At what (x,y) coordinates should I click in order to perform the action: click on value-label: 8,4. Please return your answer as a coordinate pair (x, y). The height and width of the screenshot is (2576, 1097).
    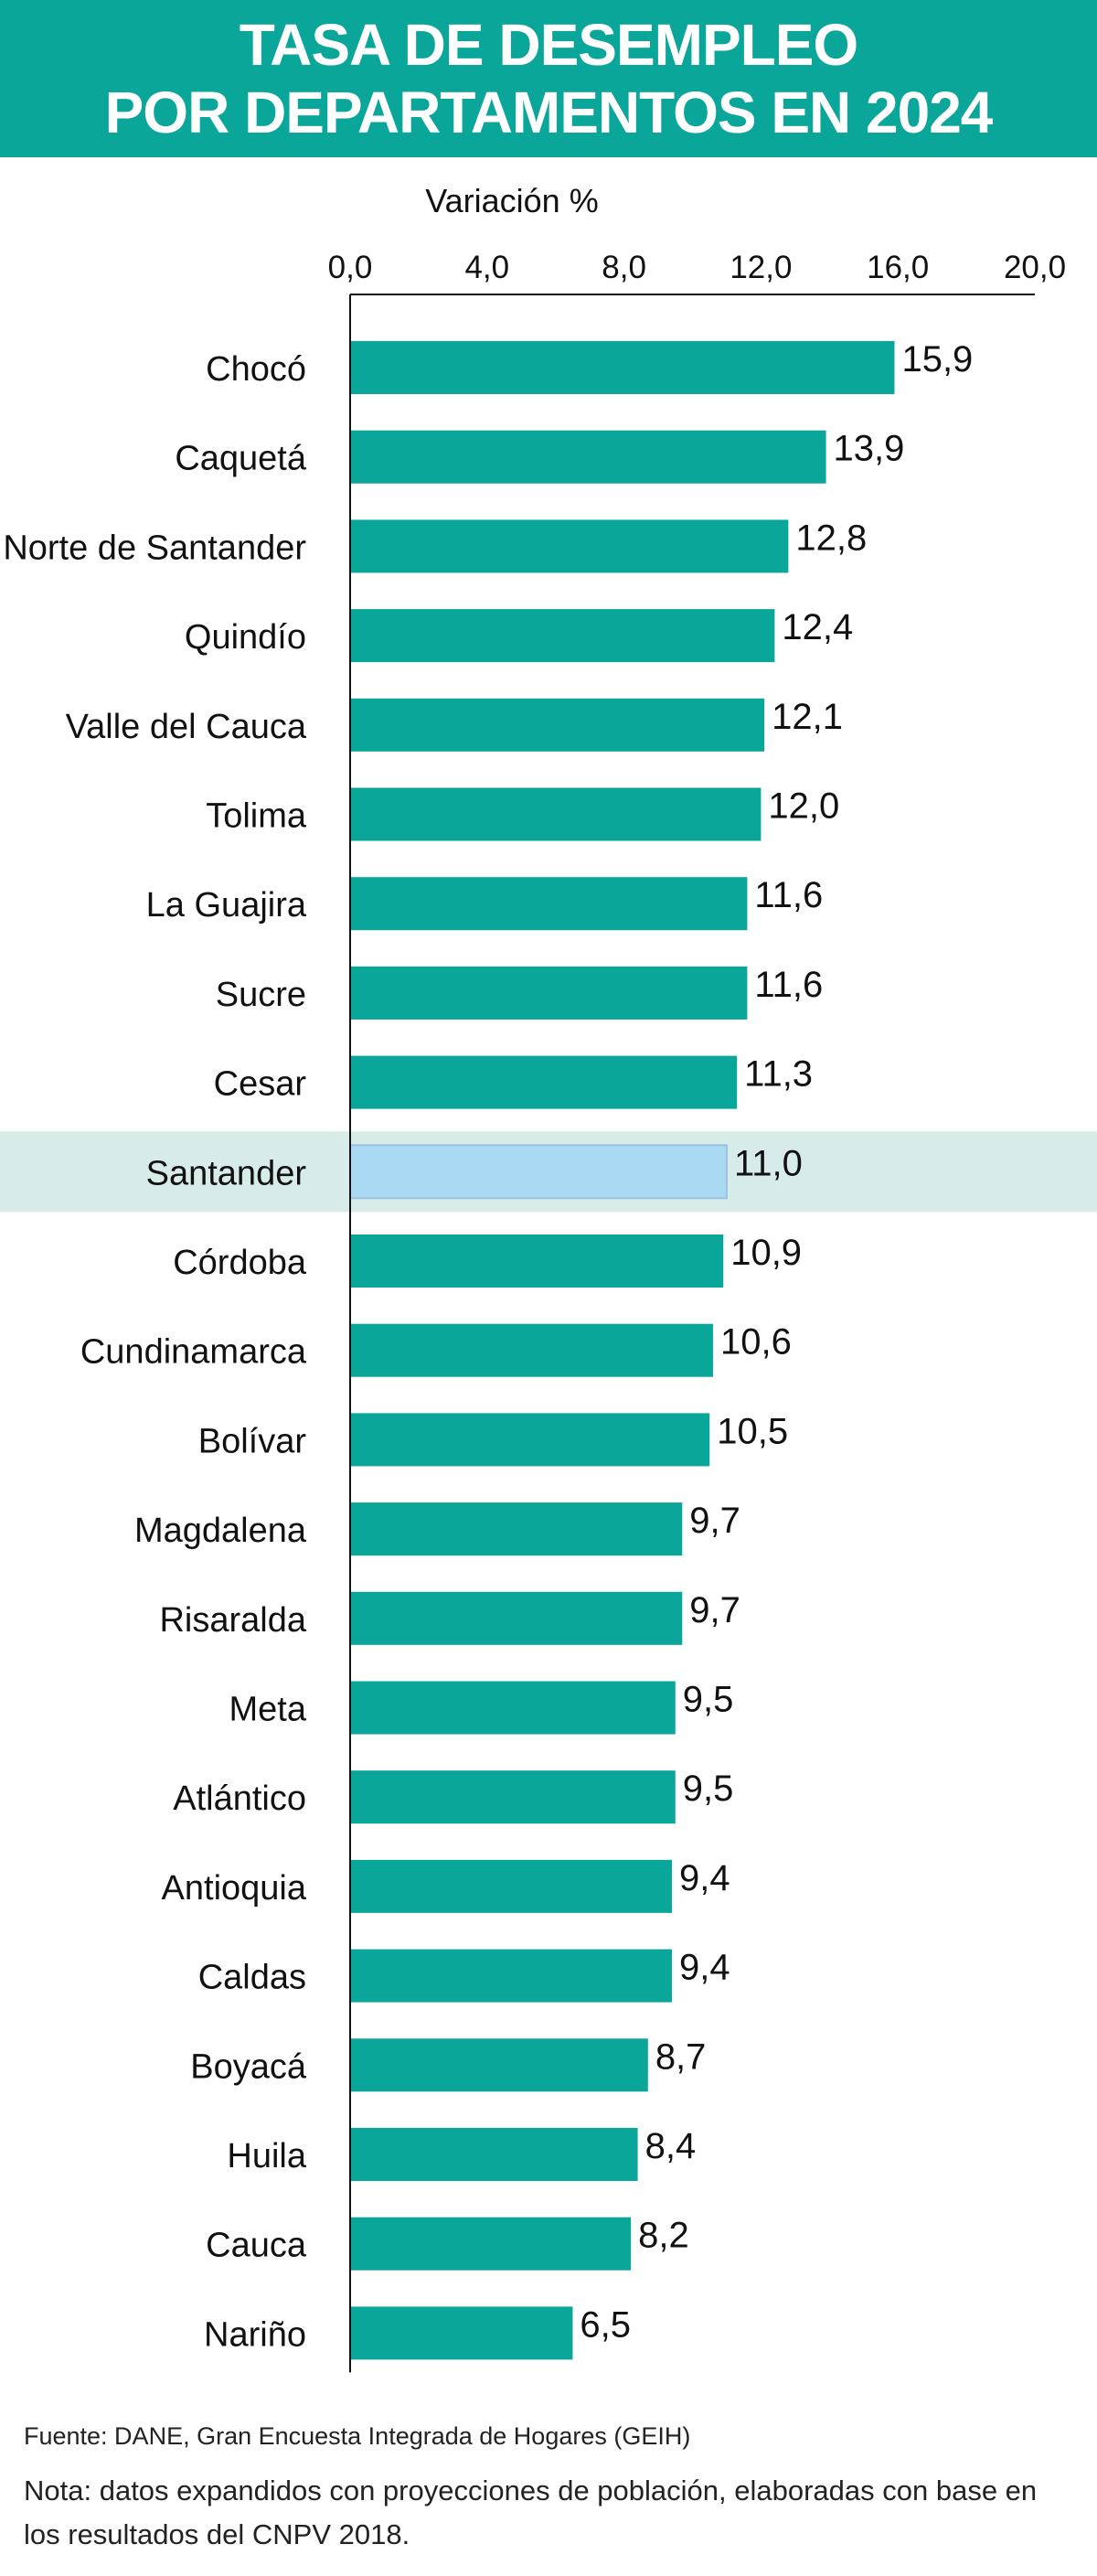
    Looking at the image, I should click on (671, 2146).